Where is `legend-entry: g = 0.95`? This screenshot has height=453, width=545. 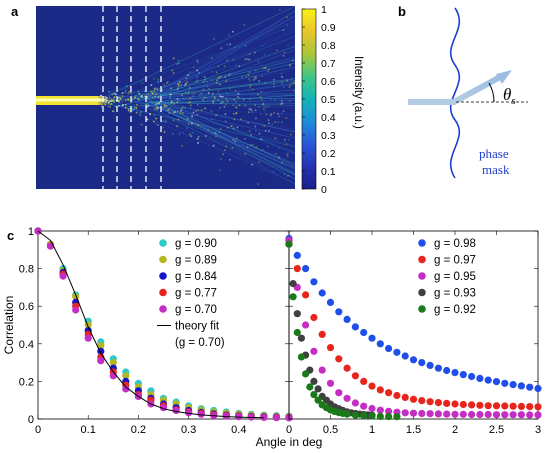 legend-entry: g = 0.95 is located at coordinates (455, 277).